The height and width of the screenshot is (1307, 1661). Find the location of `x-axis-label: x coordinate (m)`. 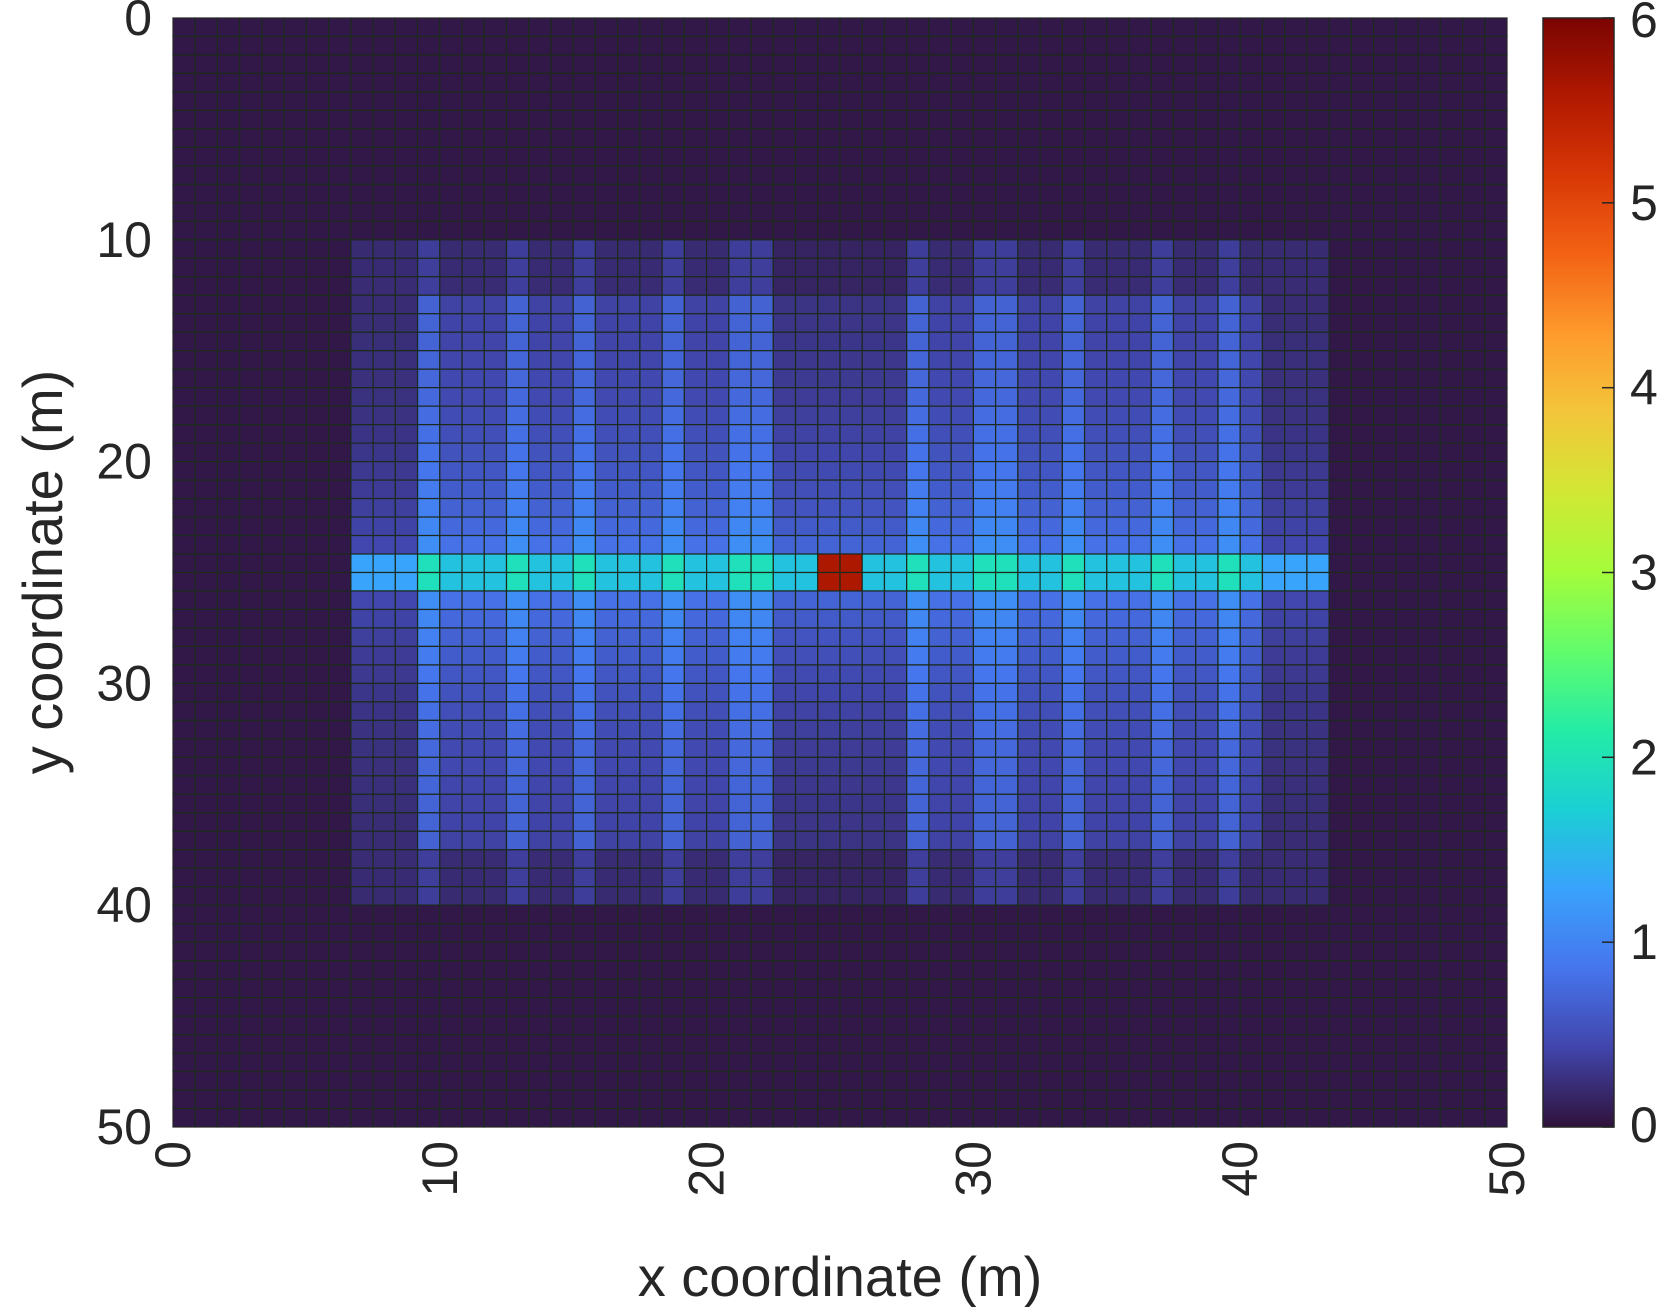

x-axis-label: x coordinate (m) is located at coordinates (840, 1276).